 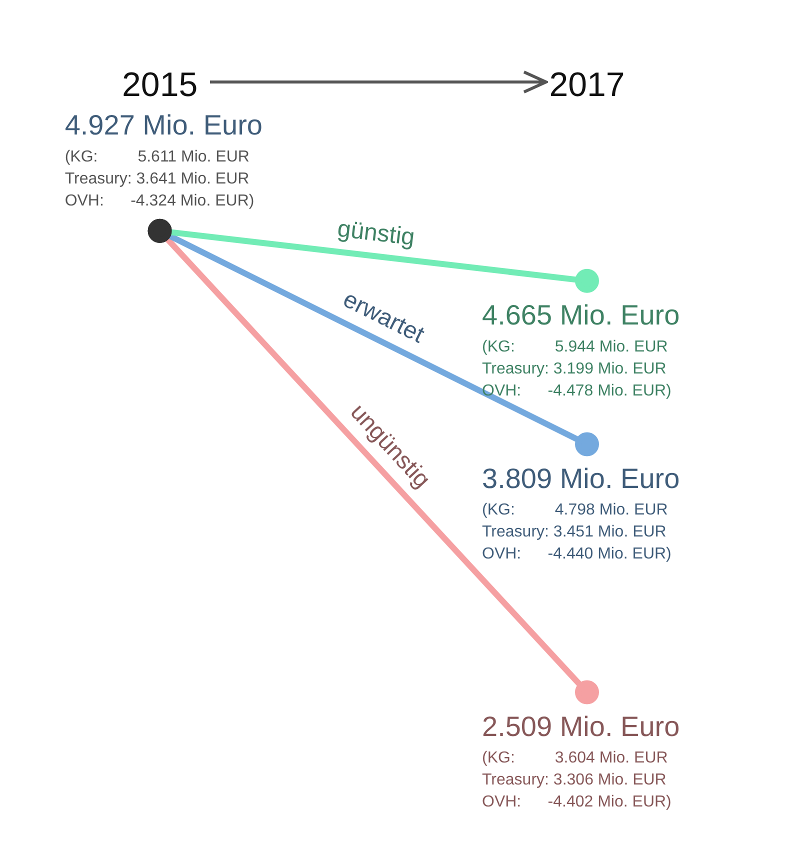 What do you see at coordinates (159, 179) in the screenshot?
I see `text: (KG: 5.611 Mio. EUR Treasury: 3.641 Mio. EUR OVH: -4.324 Mio. EUR)` at bounding box center [159, 179].